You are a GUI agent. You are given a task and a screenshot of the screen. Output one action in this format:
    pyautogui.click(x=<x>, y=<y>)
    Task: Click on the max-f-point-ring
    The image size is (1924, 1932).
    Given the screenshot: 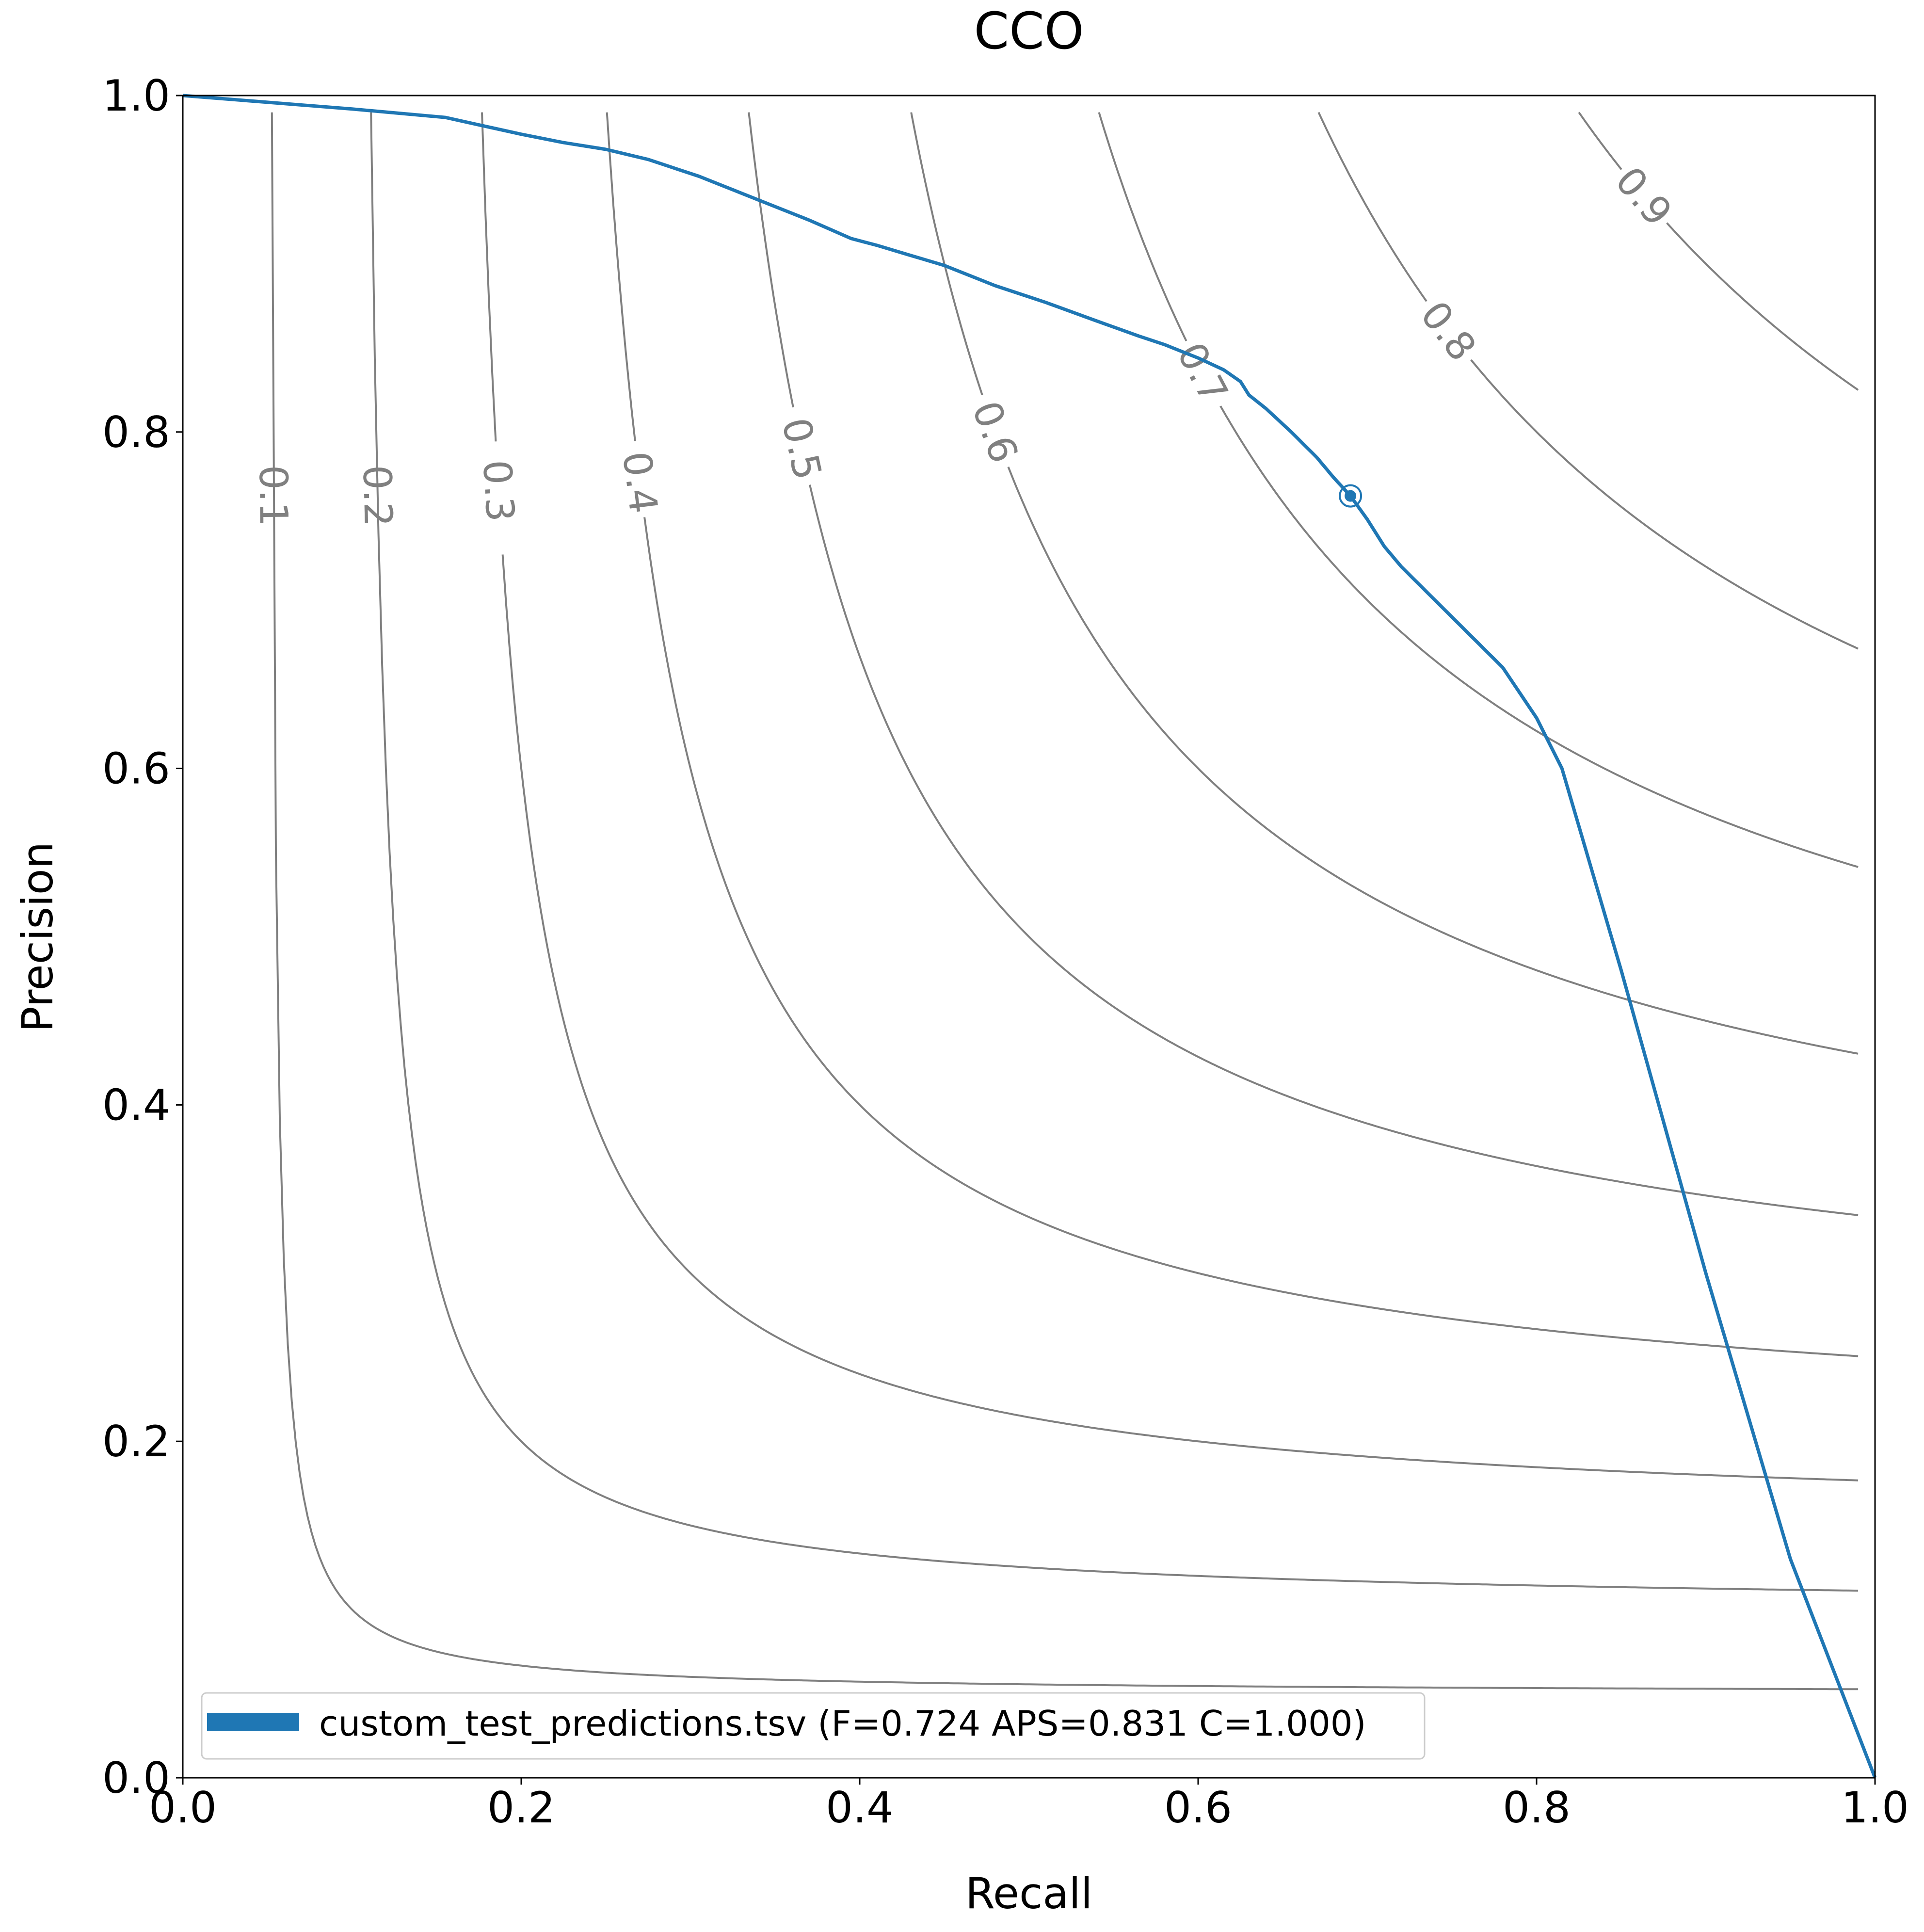 What is the action you would take?
    pyautogui.click(x=1351, y=496)
    